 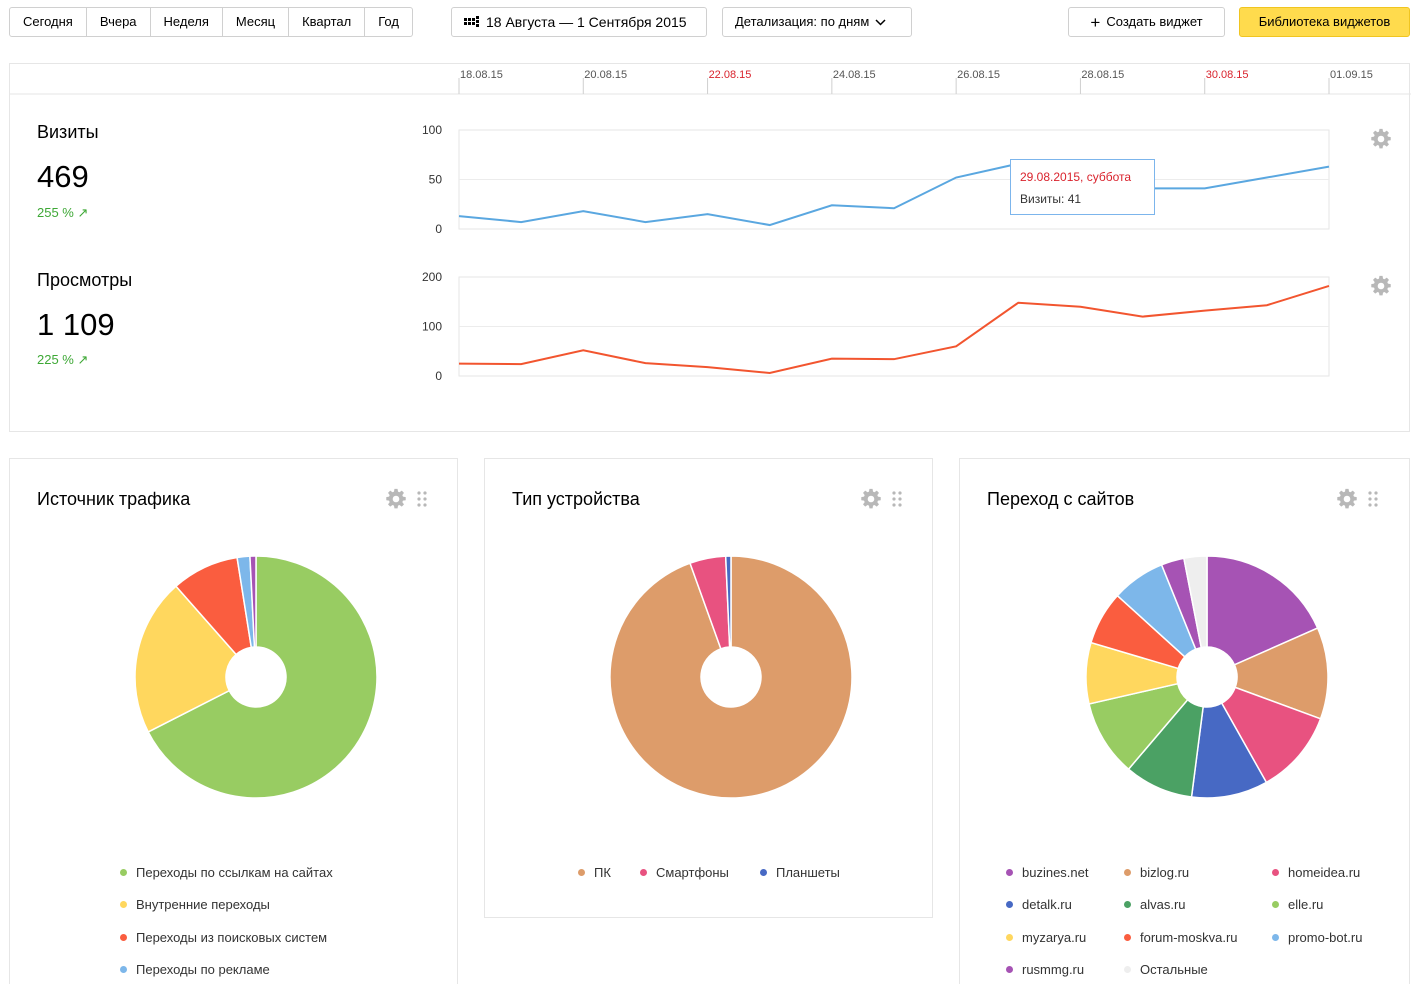 I want to click on legend-item: buzines.net, so click(x=1047, y=872).